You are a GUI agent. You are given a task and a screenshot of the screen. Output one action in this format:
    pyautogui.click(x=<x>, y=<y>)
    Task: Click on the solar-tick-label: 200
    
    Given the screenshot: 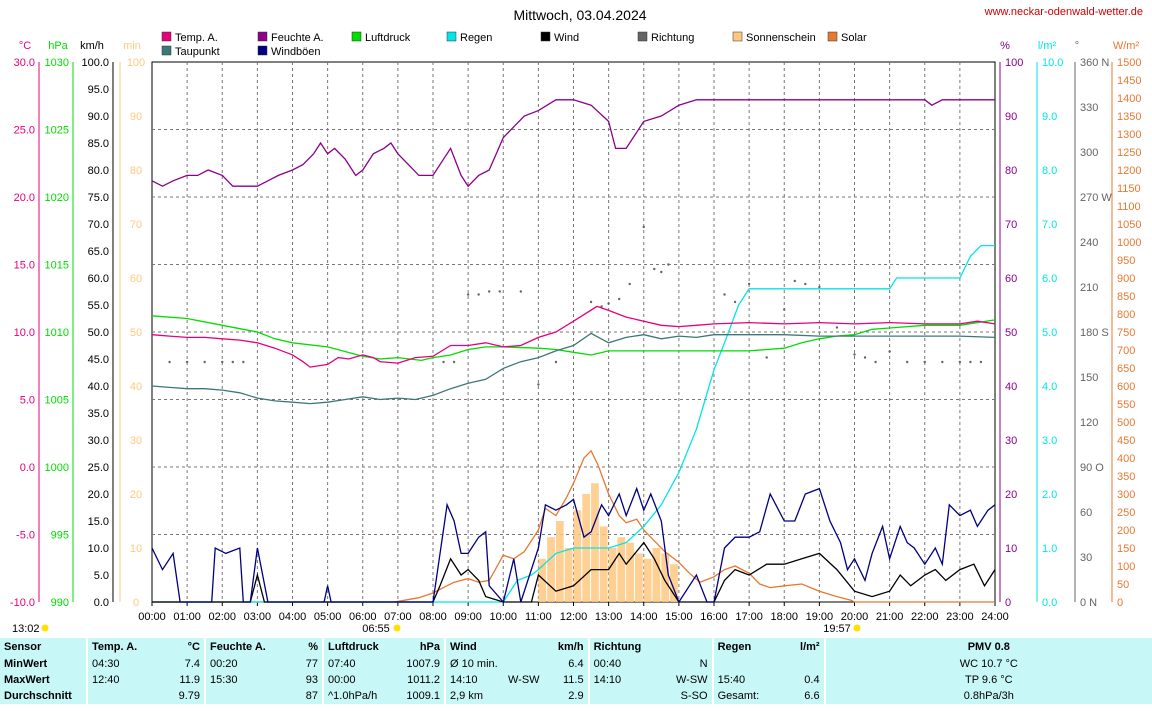 What is the action you would take?
    pyautogui.click(x=1126, y=531)
    